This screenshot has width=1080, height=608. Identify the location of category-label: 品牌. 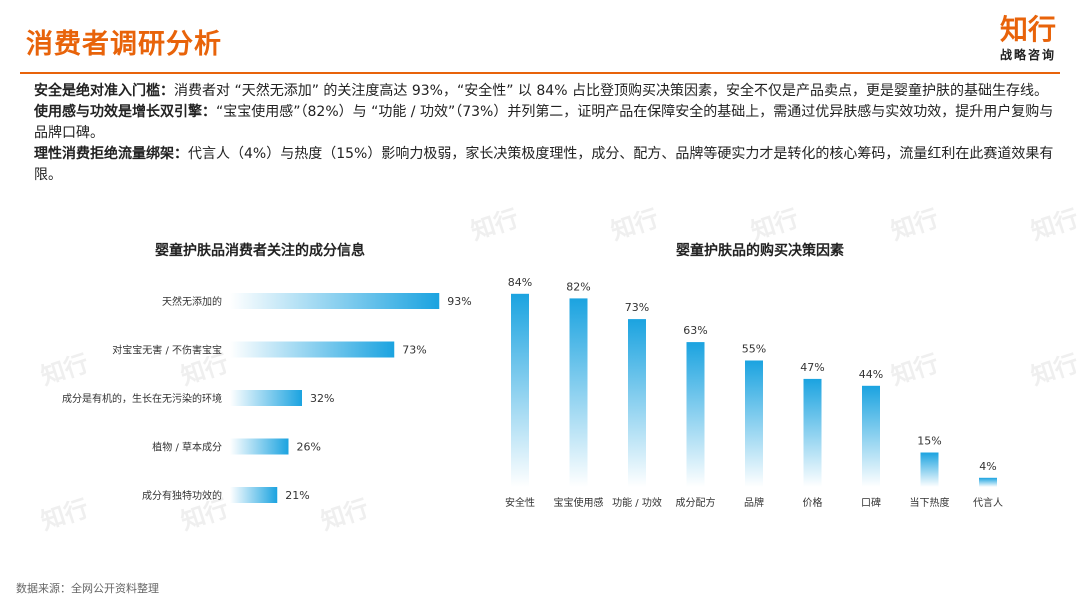
(754, 502).